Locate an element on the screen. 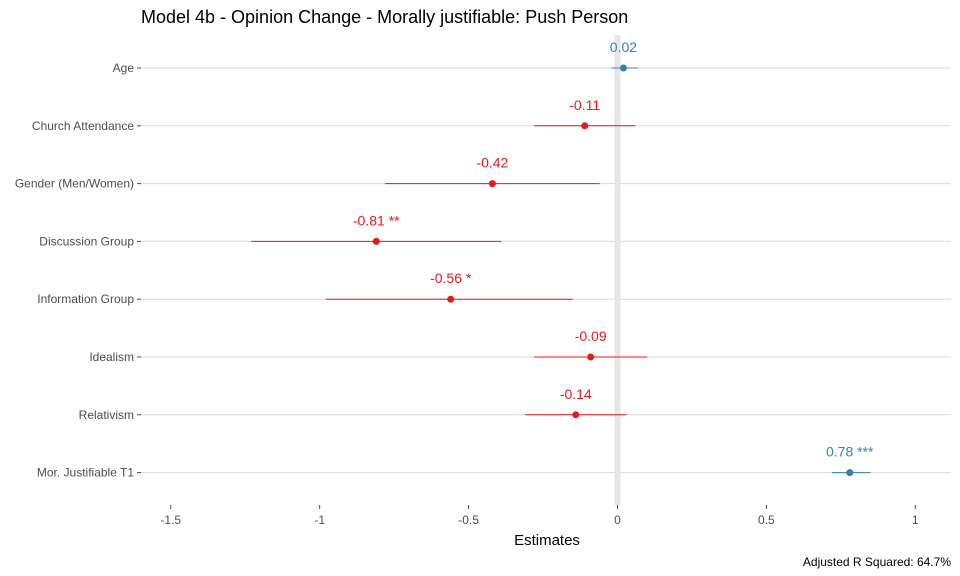  estimate-label: -0.81 ** is located at coordinates (376, 220).